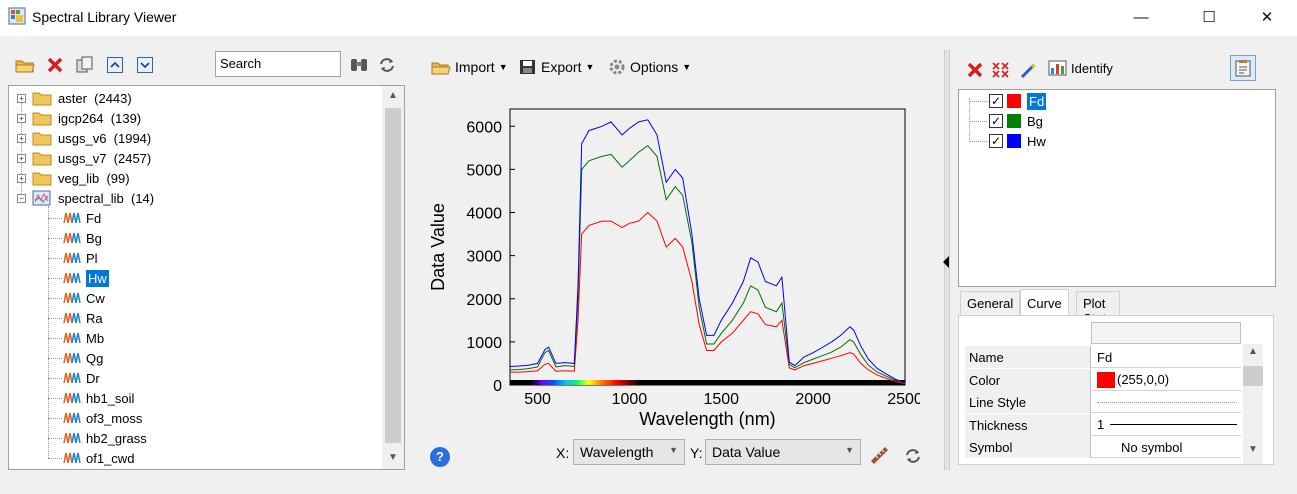 This screenshot has width=1297, height=494. What do you see at coordinates (617, 67) in the screenshot?
I see `gear-icon` at bounding box center [617, 67].